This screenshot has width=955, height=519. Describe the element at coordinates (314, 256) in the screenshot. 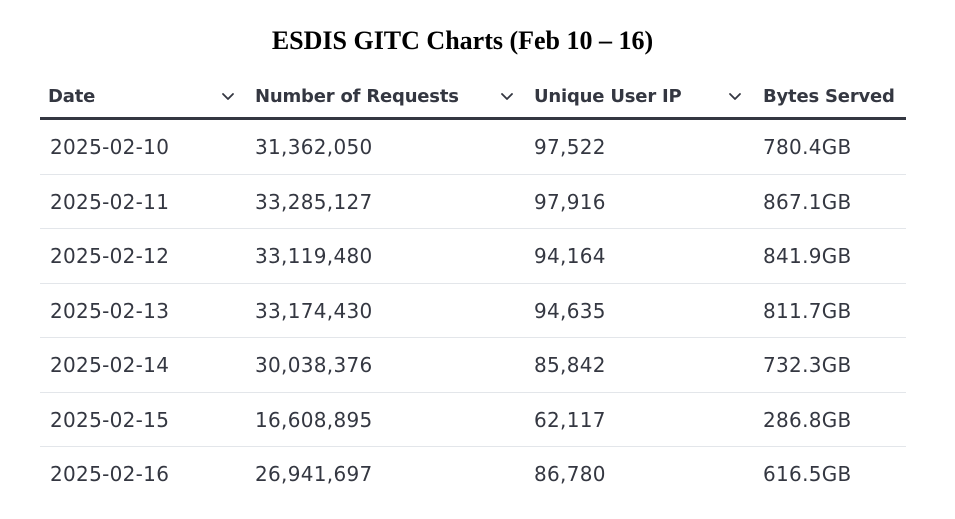

I see `cell-number-of-requests: 33,119,480` at that location.